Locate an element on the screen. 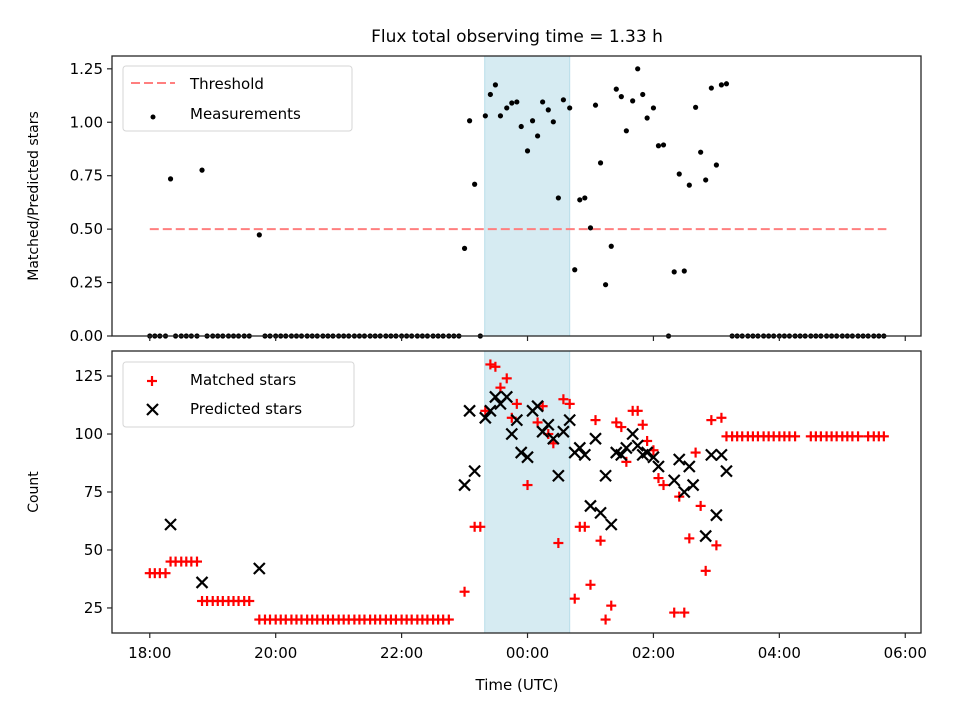 The width and height of the screenshot is (960, 720). legend-predicted-label: Predicted stars is located at coordinates (246, 409).